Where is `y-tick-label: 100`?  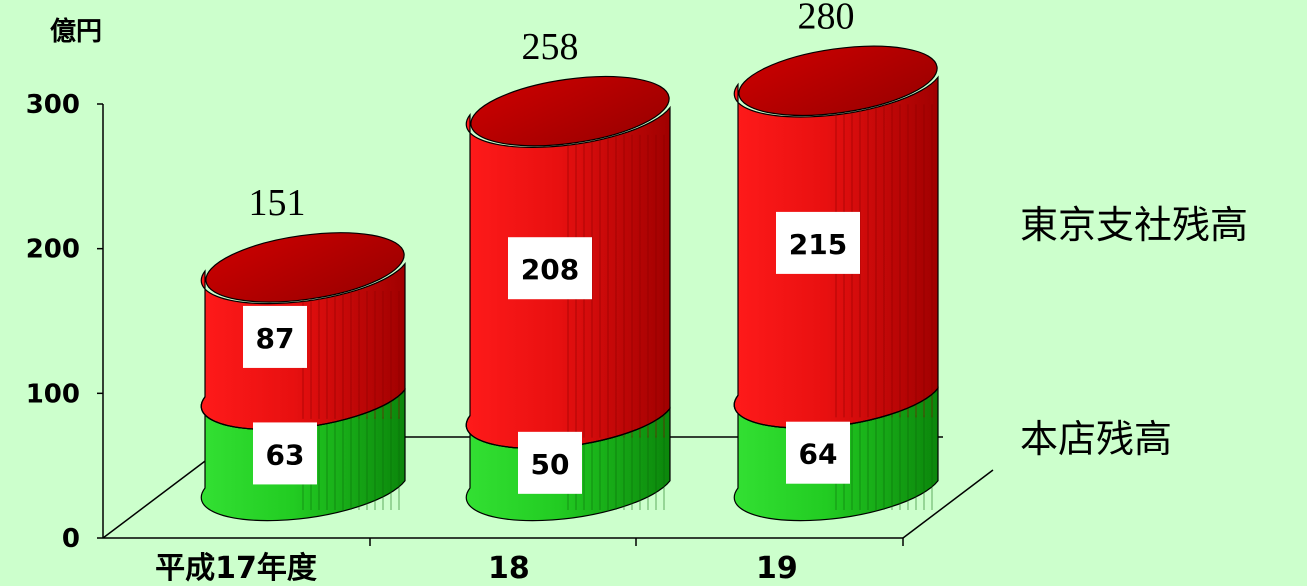 y-tick-label: 100 is located at coordinates (53, 394).